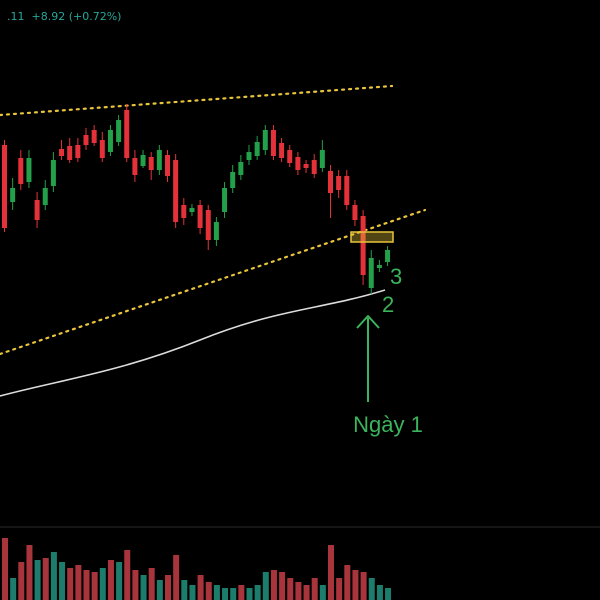  What do you see at coordinates (197, 100) in the screenshot?
I see `upper-trendline` at bounding box center [197, 100].